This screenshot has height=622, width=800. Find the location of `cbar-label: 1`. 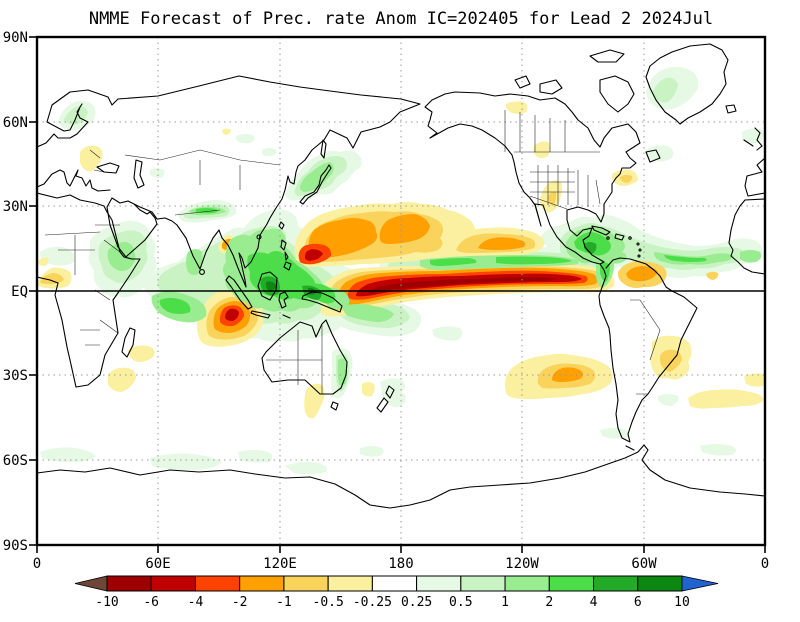

cbar-label: 1 is located at coordinates (505, 602).